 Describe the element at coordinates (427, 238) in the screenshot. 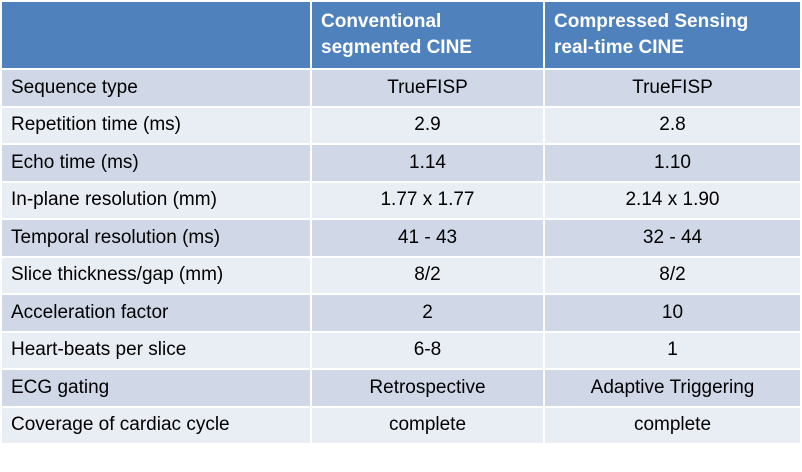

I see `cell-value: 41 - 43` at that location.